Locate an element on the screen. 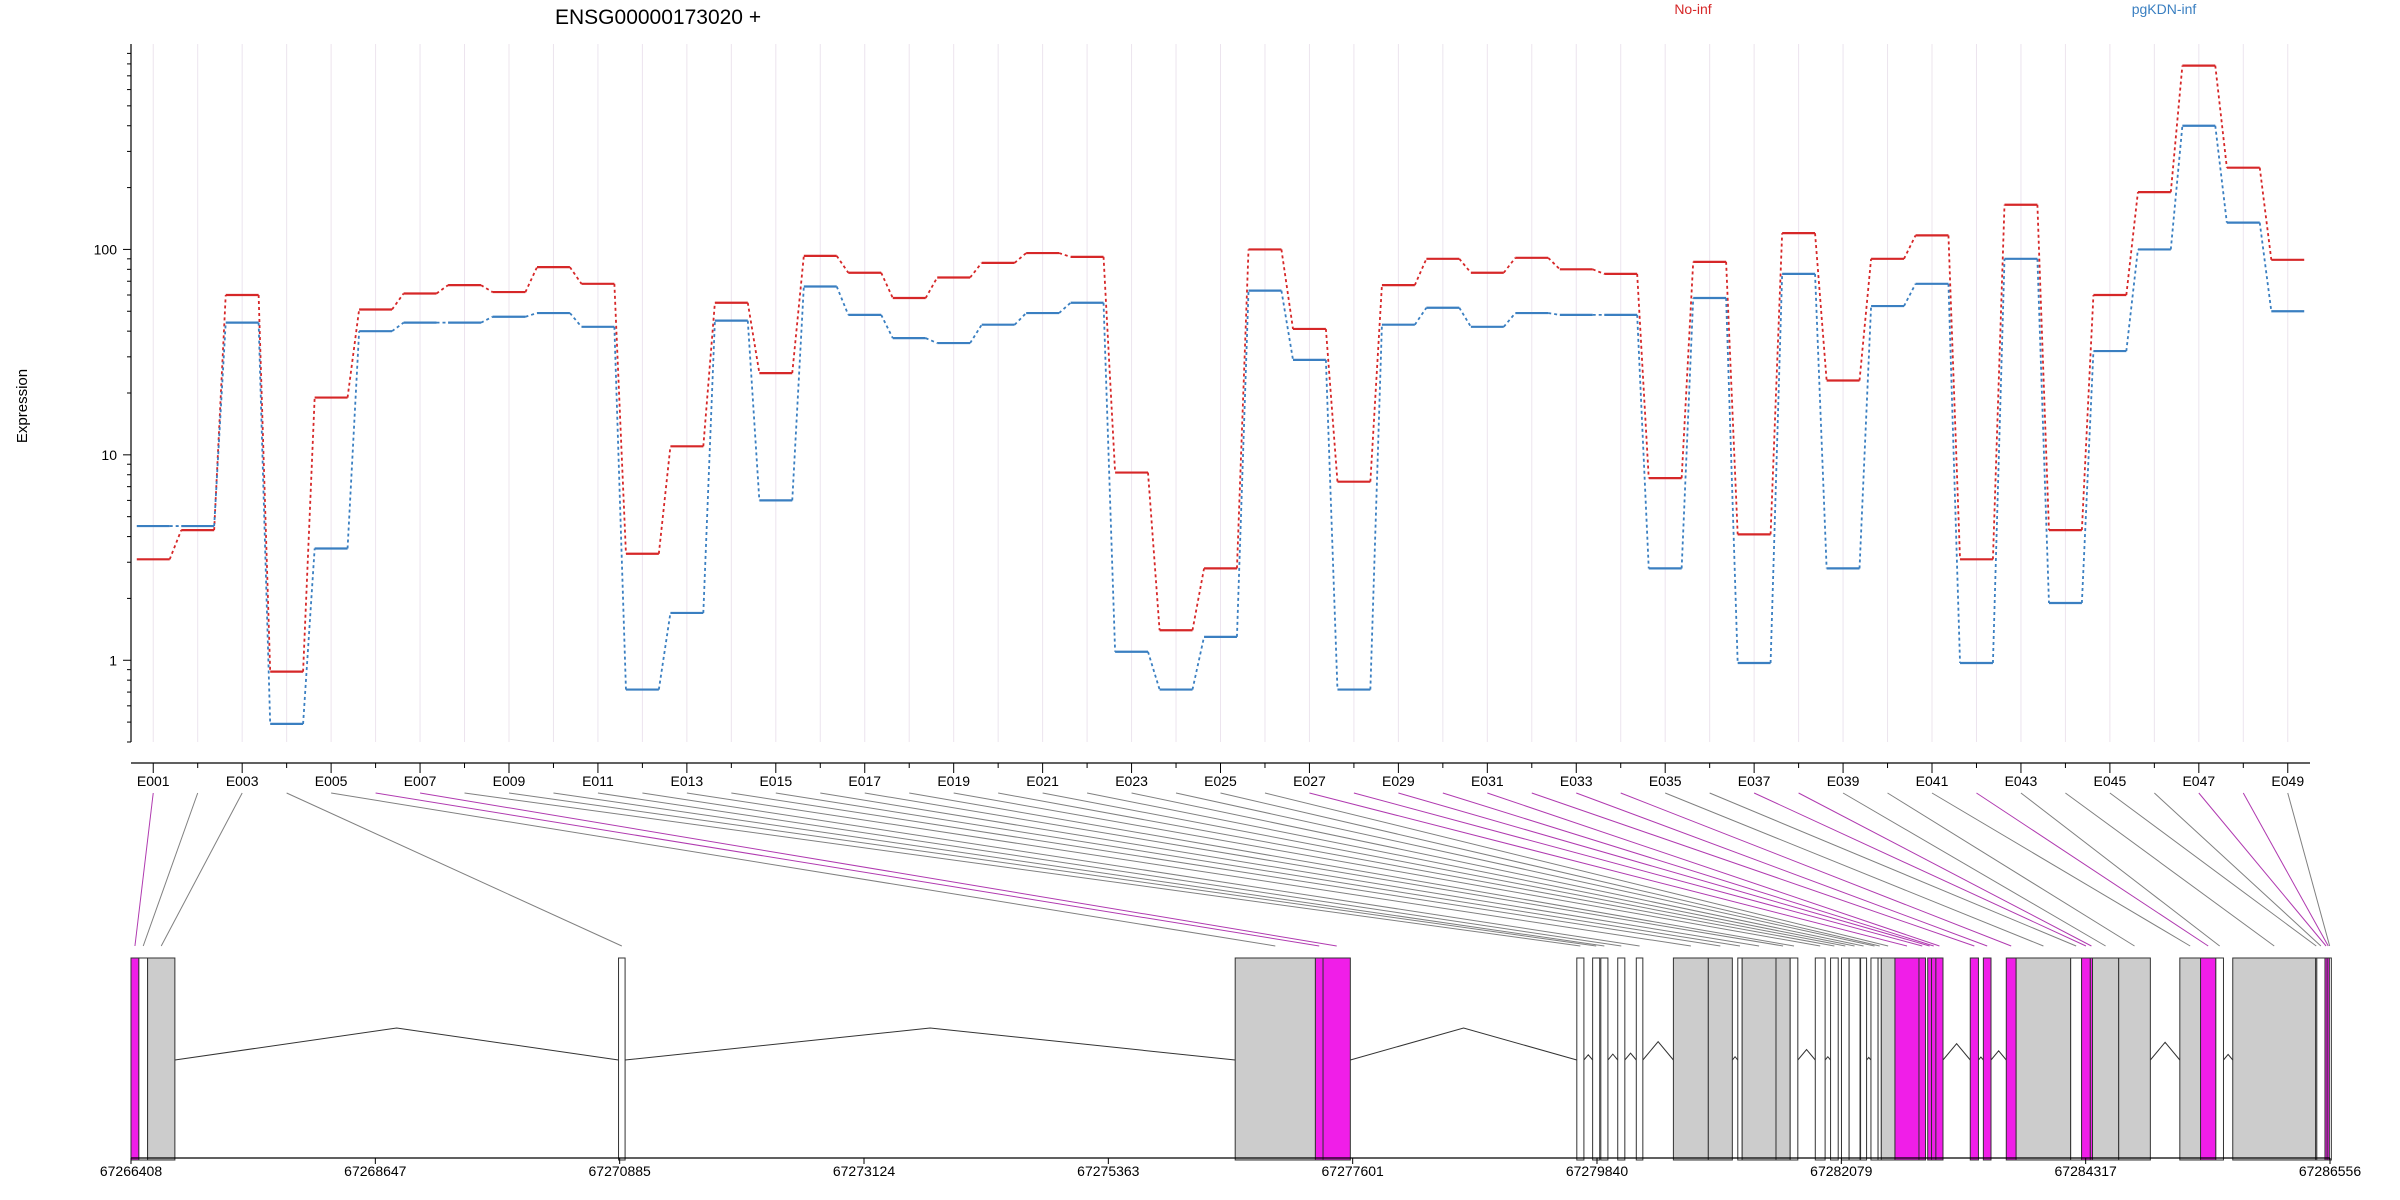 Image resolution: width=2400 pixels, height=1200 pixels. genomic-tick-label: 67282079 is located at coordinates (1841, 1171).